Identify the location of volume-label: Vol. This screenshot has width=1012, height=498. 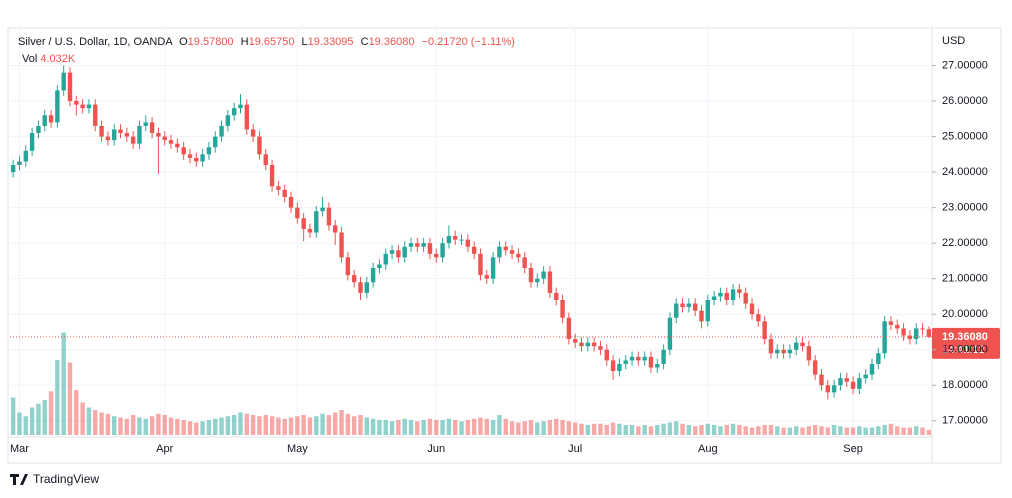
(29, 59).